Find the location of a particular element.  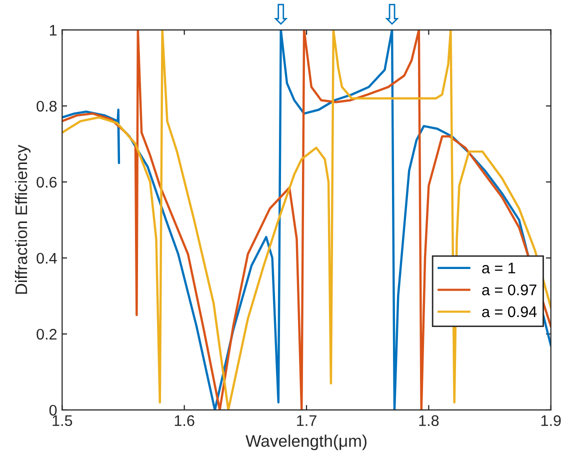

x-tick-label: 1.9 is located at coordinates (551, 420).